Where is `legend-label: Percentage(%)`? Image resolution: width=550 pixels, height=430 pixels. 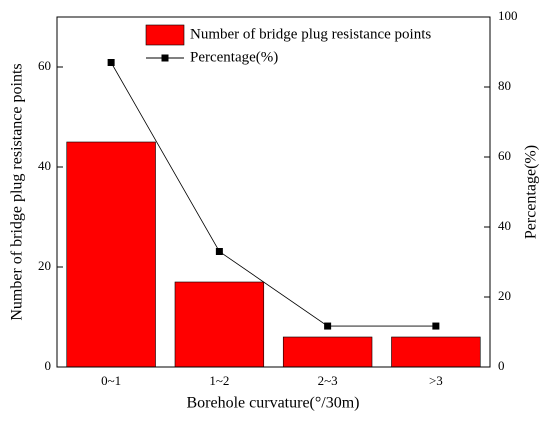
legend-label: Percentage(%) is located at coordinates (234, 57).